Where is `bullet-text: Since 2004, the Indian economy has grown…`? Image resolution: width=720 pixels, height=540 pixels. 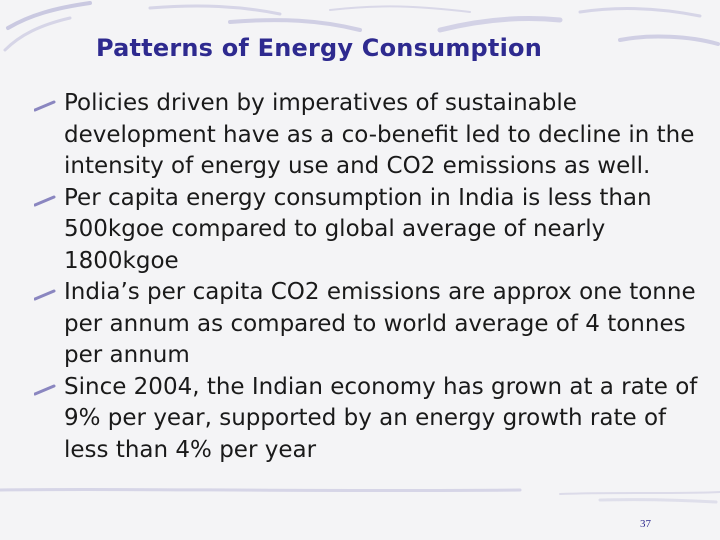
bullet-text: Since 2004, the Indian economy has grown… is located at coordinates (381, 418).